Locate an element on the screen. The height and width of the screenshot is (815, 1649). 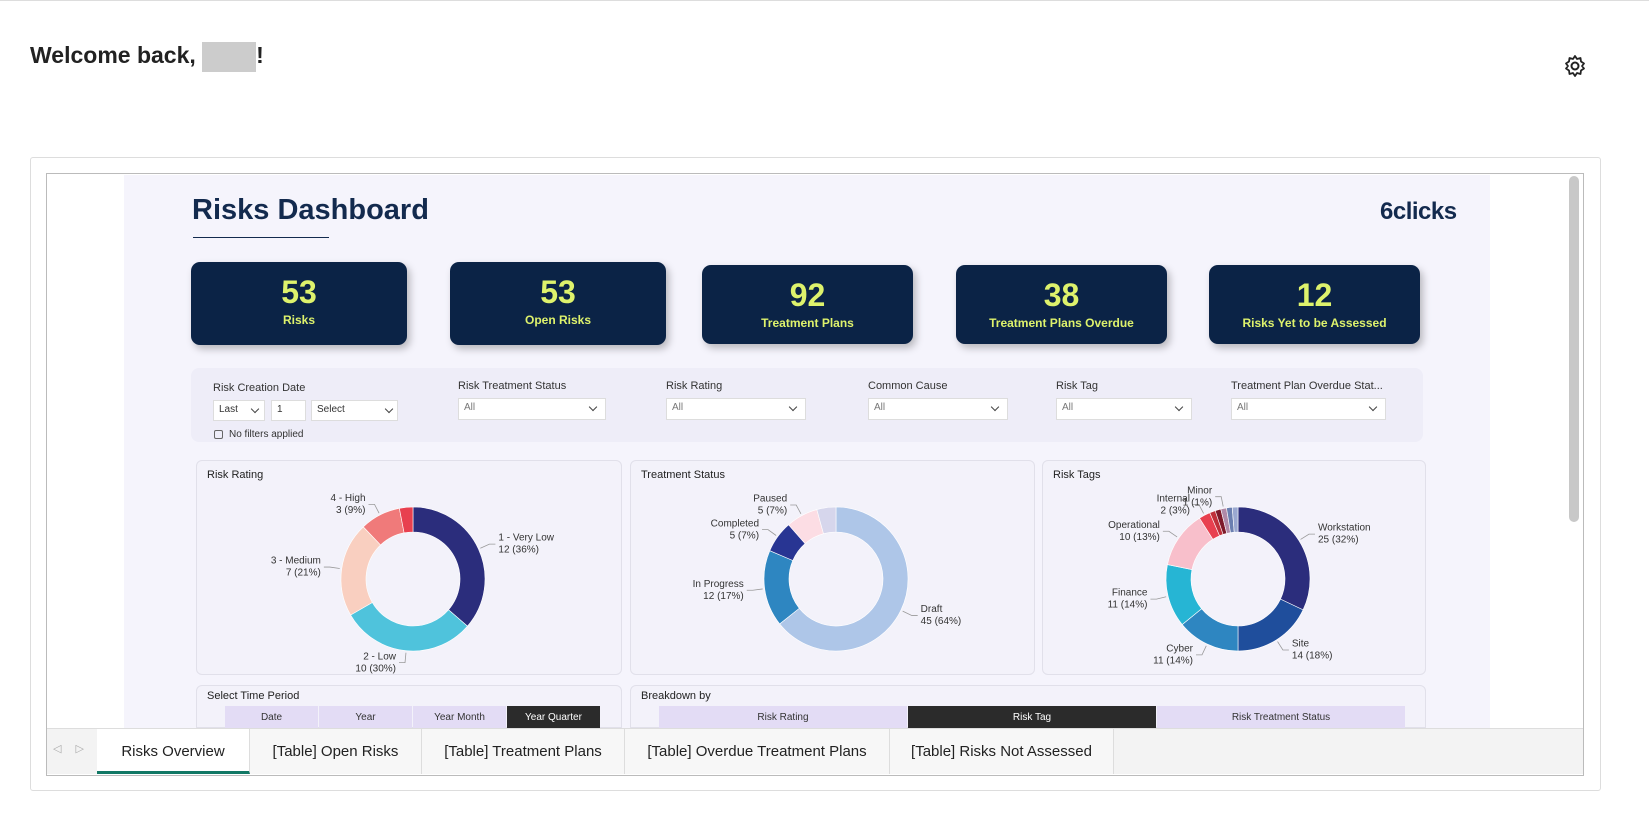
kpi-label: Risks Yet to be Assessed is located at coordinates (1314, 323).